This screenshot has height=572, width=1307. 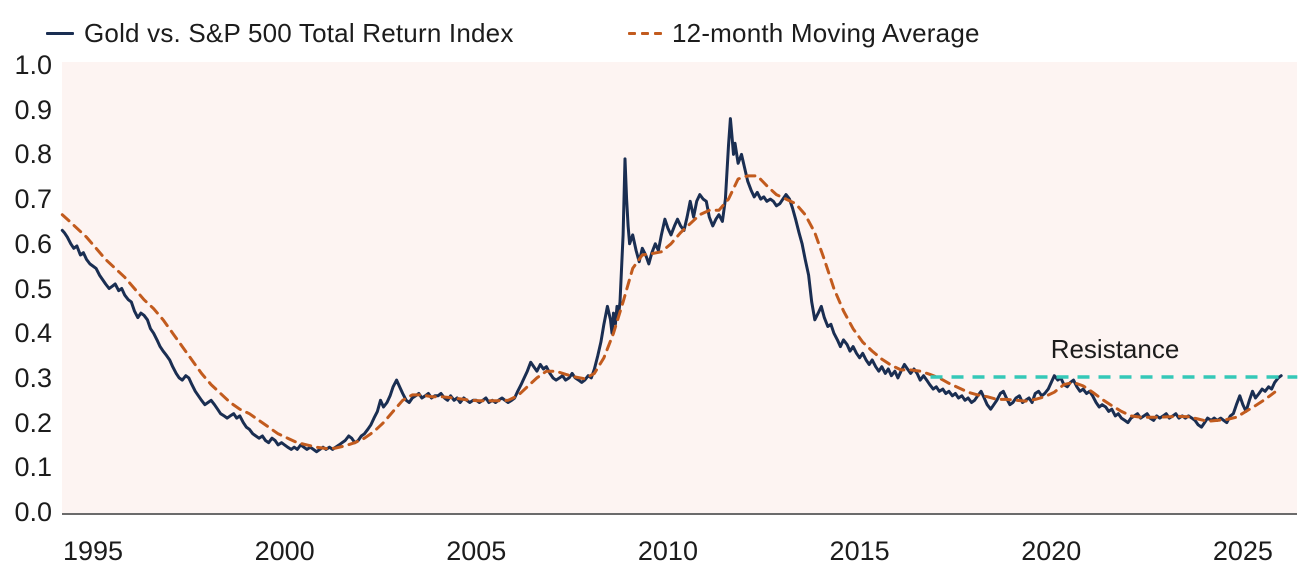 What do you see at coordinates (60, 33) in the screenshot?
I see `solid-line-swatch-icon` at bounding box center [60, 33].